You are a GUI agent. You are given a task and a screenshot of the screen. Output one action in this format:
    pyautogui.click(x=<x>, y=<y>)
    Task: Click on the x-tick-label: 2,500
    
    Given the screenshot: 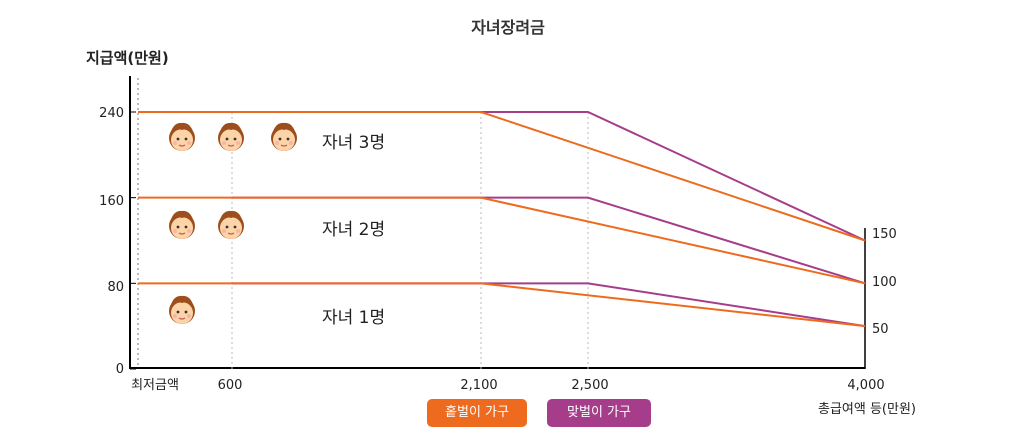 What is the action you would take?
    pyautogui.click(x=589, y=385)
    